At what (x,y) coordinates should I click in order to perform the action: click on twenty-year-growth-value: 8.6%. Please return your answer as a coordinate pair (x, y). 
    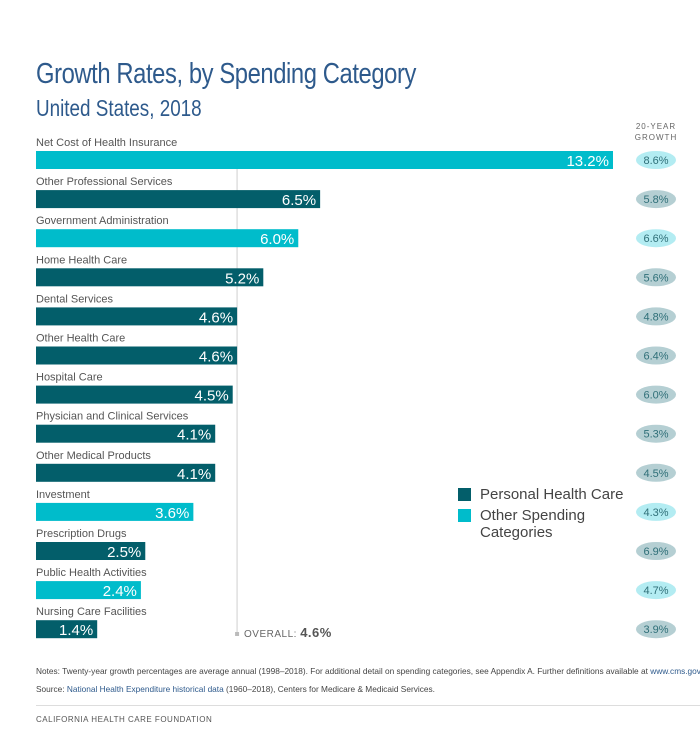
    Looking at the image, I should click on (655, 161).